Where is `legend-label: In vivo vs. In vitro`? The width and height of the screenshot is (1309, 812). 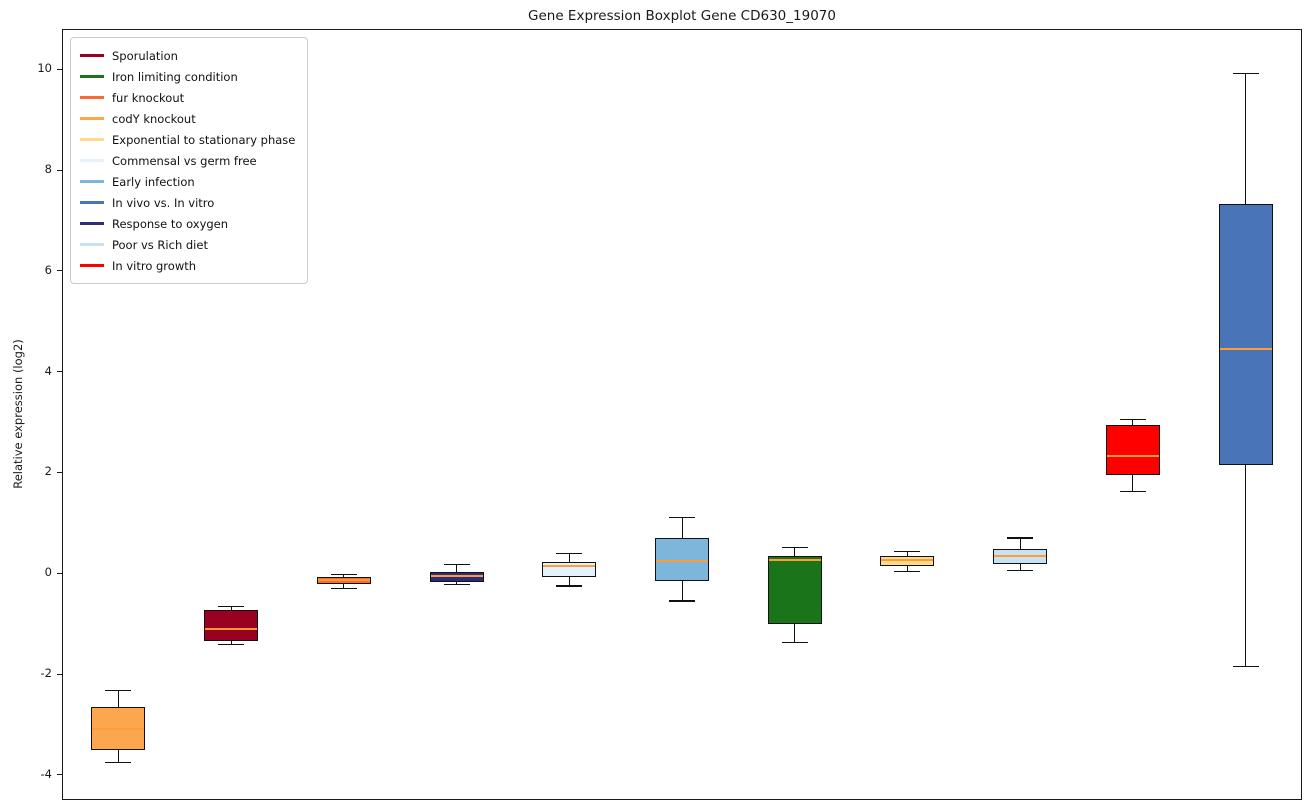
legend-label: In vivo vs. In vitro is located at coordinates (163, 202).